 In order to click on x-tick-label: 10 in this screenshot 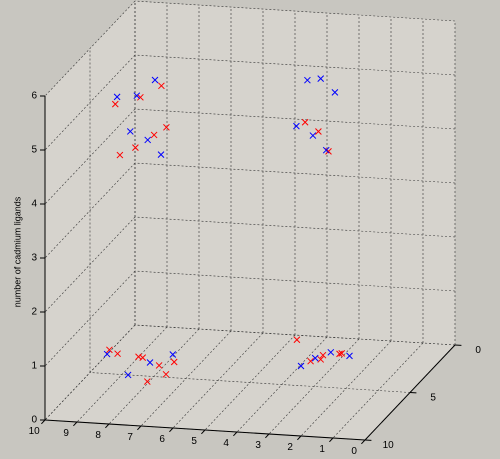, I will do `click(35, 431)`.